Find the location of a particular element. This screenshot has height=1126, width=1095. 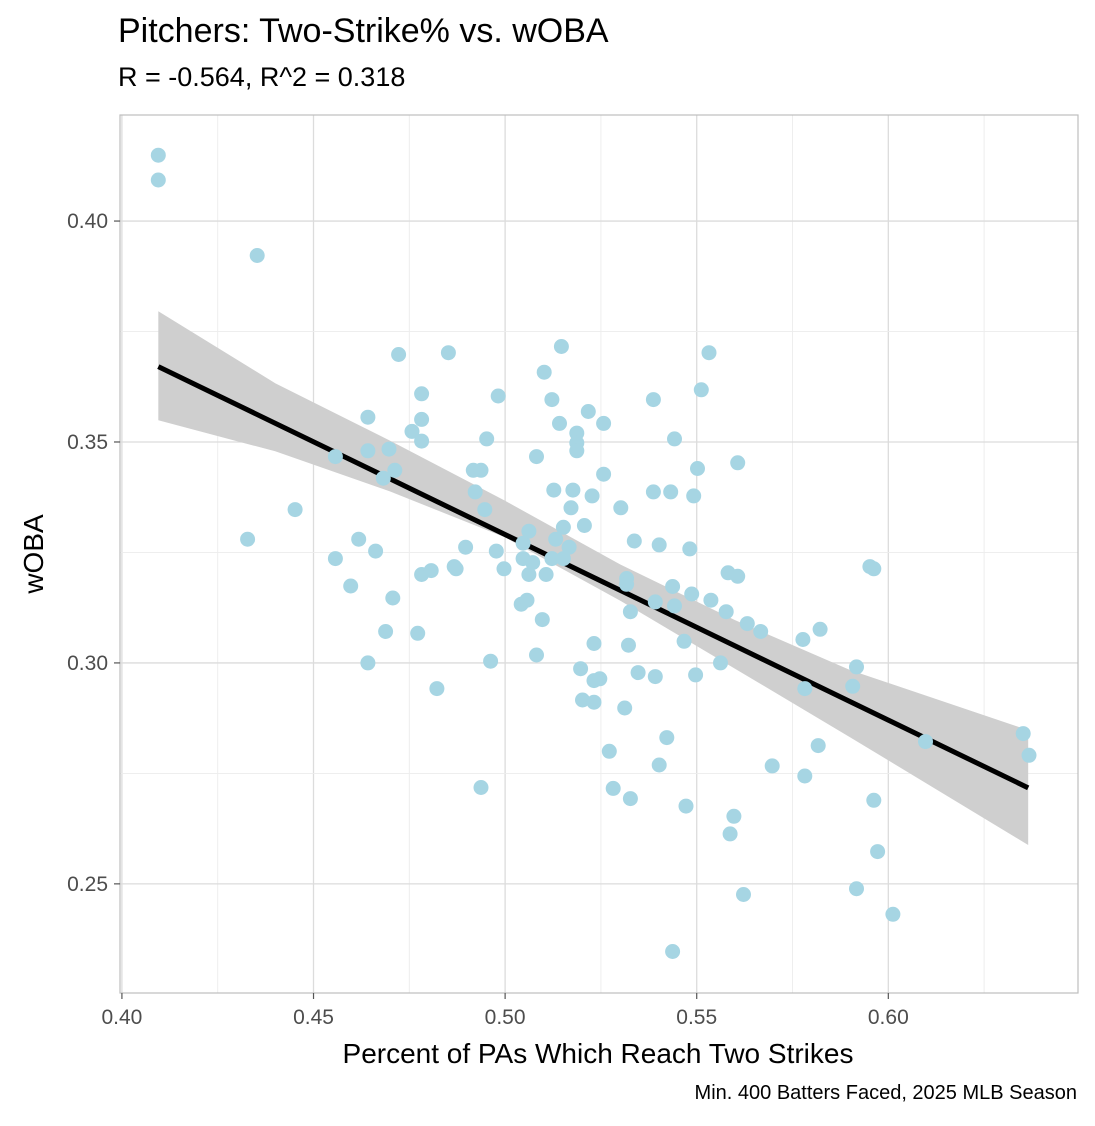

x-tick-label: 0.40 is located at coordinates (121, 1017).